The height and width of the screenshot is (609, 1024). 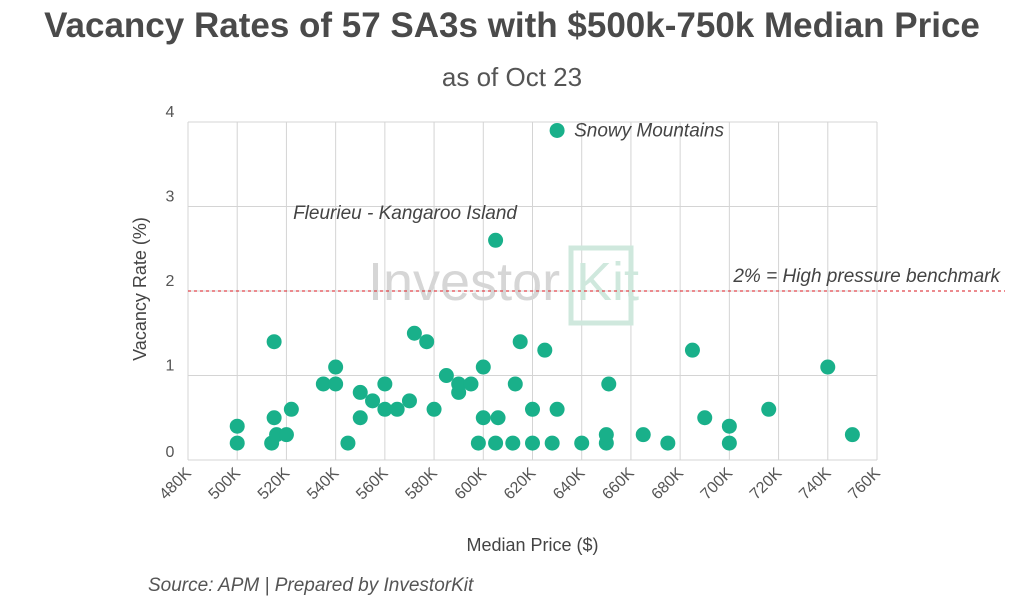 I want to click on x-tick-label: 740K, so click(x=815, y=484).